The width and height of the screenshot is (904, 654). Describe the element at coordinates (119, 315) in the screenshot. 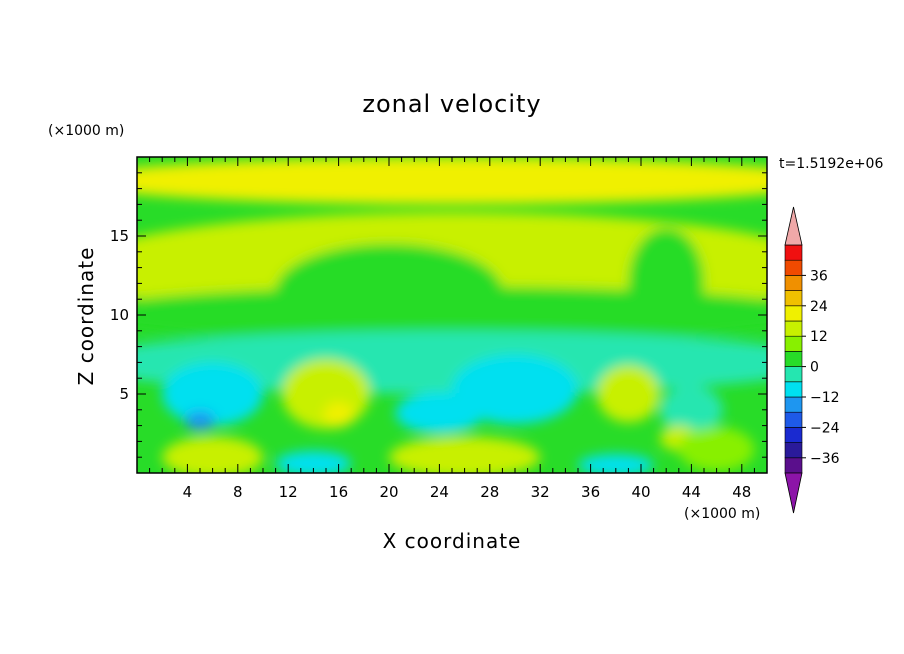

I see `y-tick-label: 10` at that location.